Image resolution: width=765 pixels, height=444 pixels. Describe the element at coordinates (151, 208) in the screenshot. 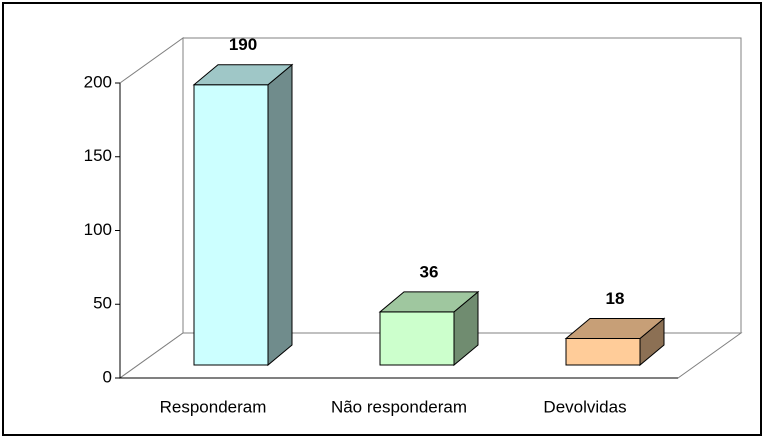

I see `side-wall` at that location.